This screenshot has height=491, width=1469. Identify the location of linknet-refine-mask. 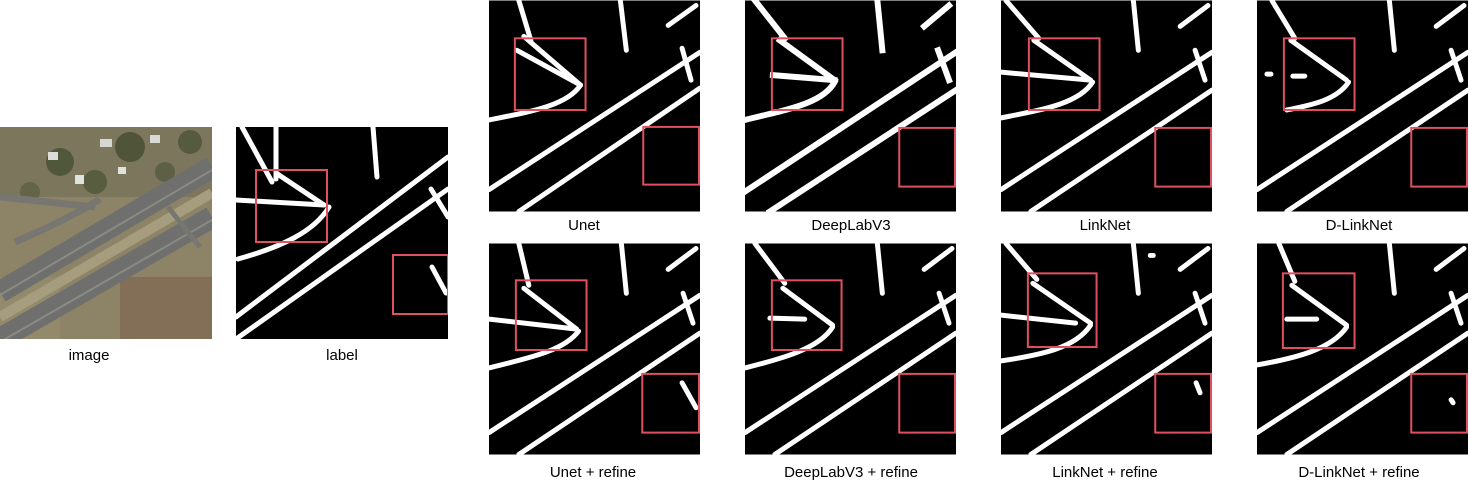
(1106, 349).